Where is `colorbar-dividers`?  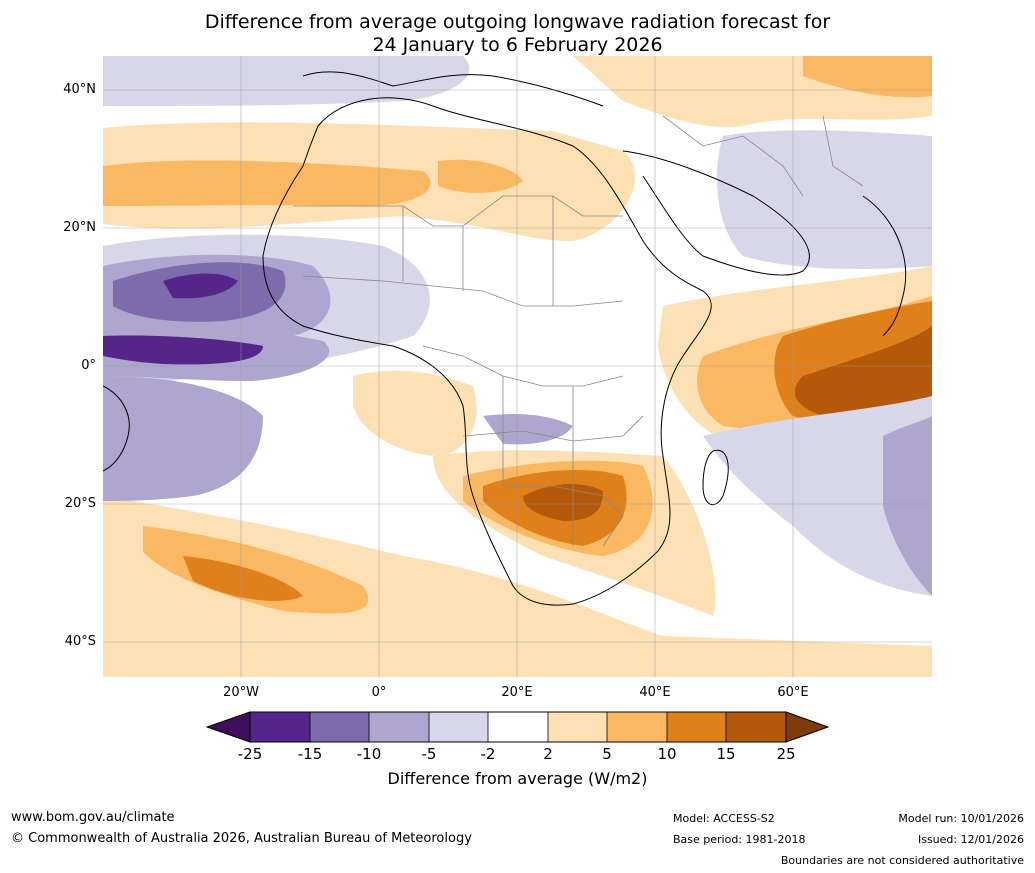 colorbar-dividers is located at coordinates (518, 727).